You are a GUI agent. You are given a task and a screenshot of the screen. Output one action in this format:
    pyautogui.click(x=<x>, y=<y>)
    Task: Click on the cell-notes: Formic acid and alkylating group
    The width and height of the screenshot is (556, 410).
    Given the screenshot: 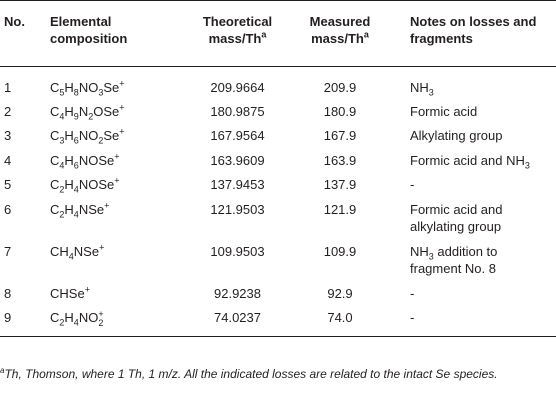 What is the action you would take?
    pyautogui.click(x=456, y=217)
    